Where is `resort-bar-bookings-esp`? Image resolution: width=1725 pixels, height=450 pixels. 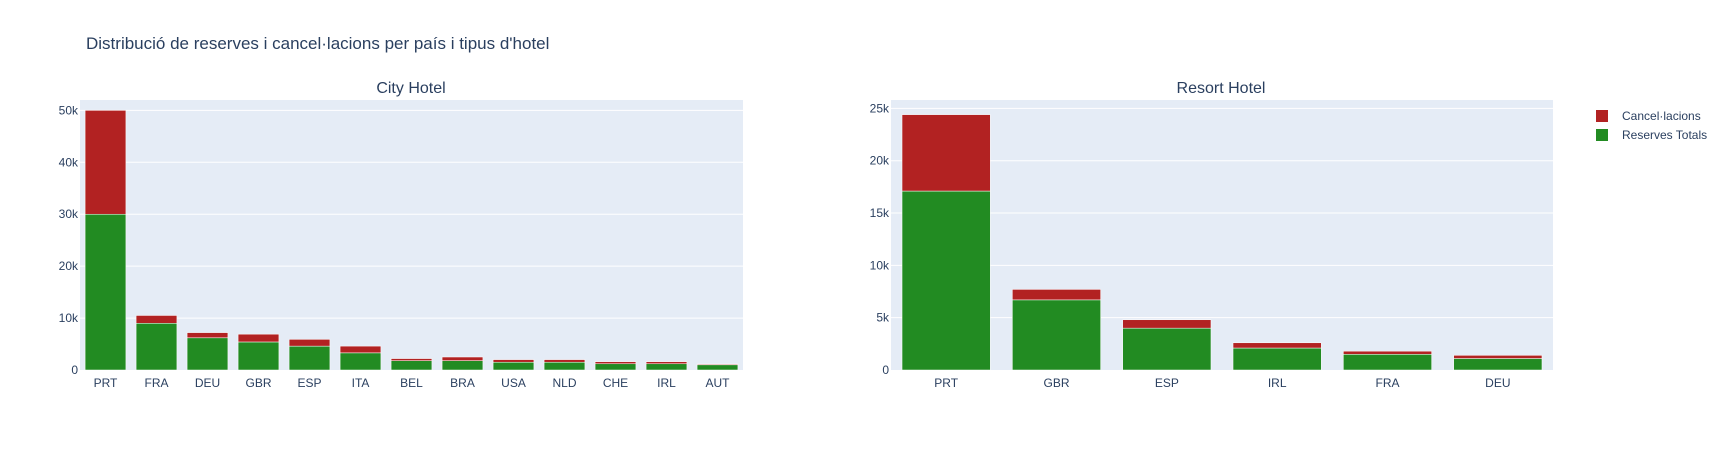 resort-bar-bookings-esp is located at coordinates (1167, 349).